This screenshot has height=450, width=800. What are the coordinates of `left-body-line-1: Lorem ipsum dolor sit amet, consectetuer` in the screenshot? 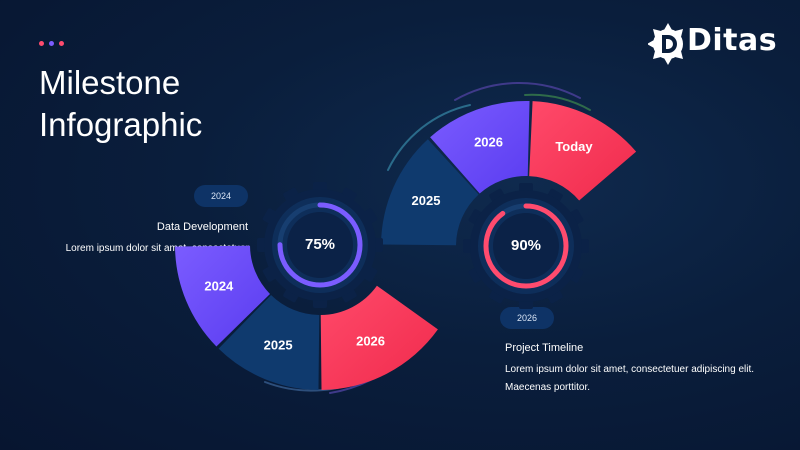 It's located at (157, 248).